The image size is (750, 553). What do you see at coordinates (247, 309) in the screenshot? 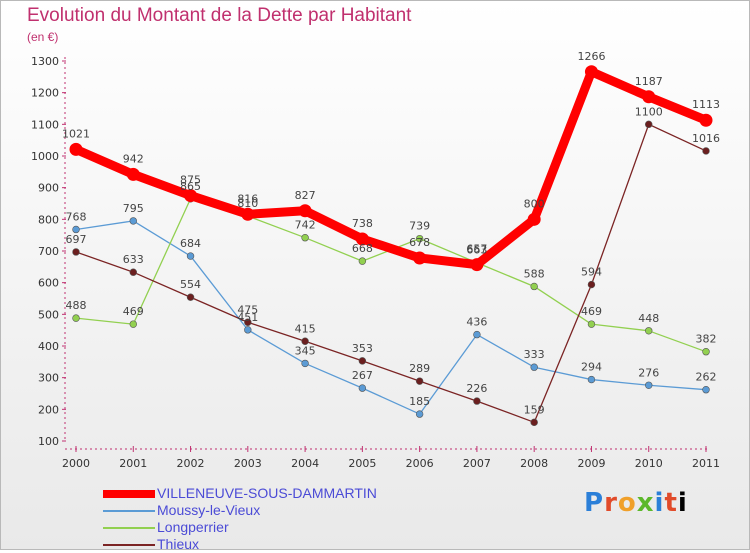
I see `data-label: 475` at bounding box center [247, 309].